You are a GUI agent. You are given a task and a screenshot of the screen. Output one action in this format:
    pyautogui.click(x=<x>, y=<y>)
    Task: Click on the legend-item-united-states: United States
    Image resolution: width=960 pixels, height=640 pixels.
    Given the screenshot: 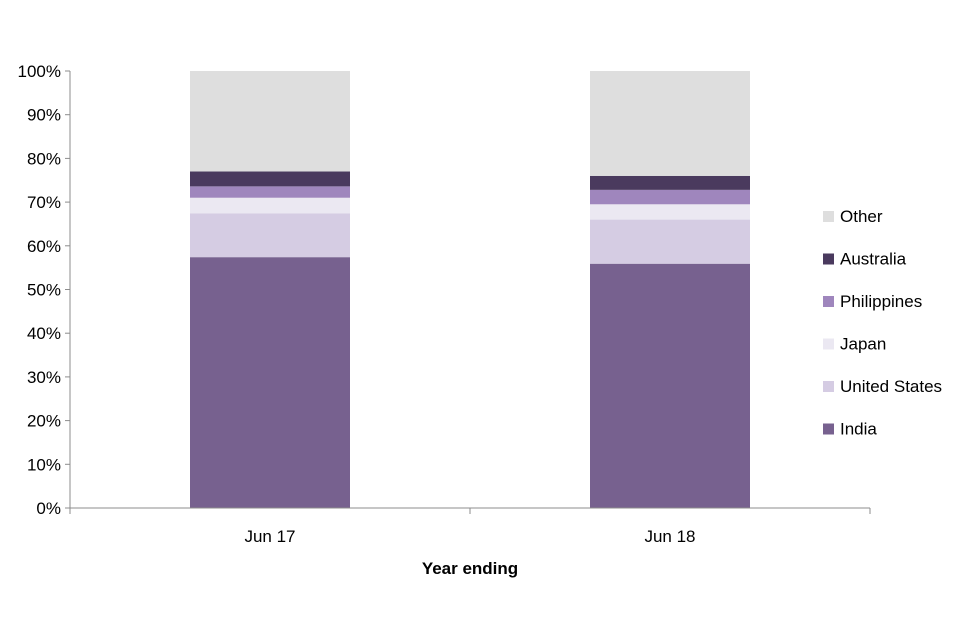 What is the action you would take?
    pyautogui.click(x=882, y=386)
    